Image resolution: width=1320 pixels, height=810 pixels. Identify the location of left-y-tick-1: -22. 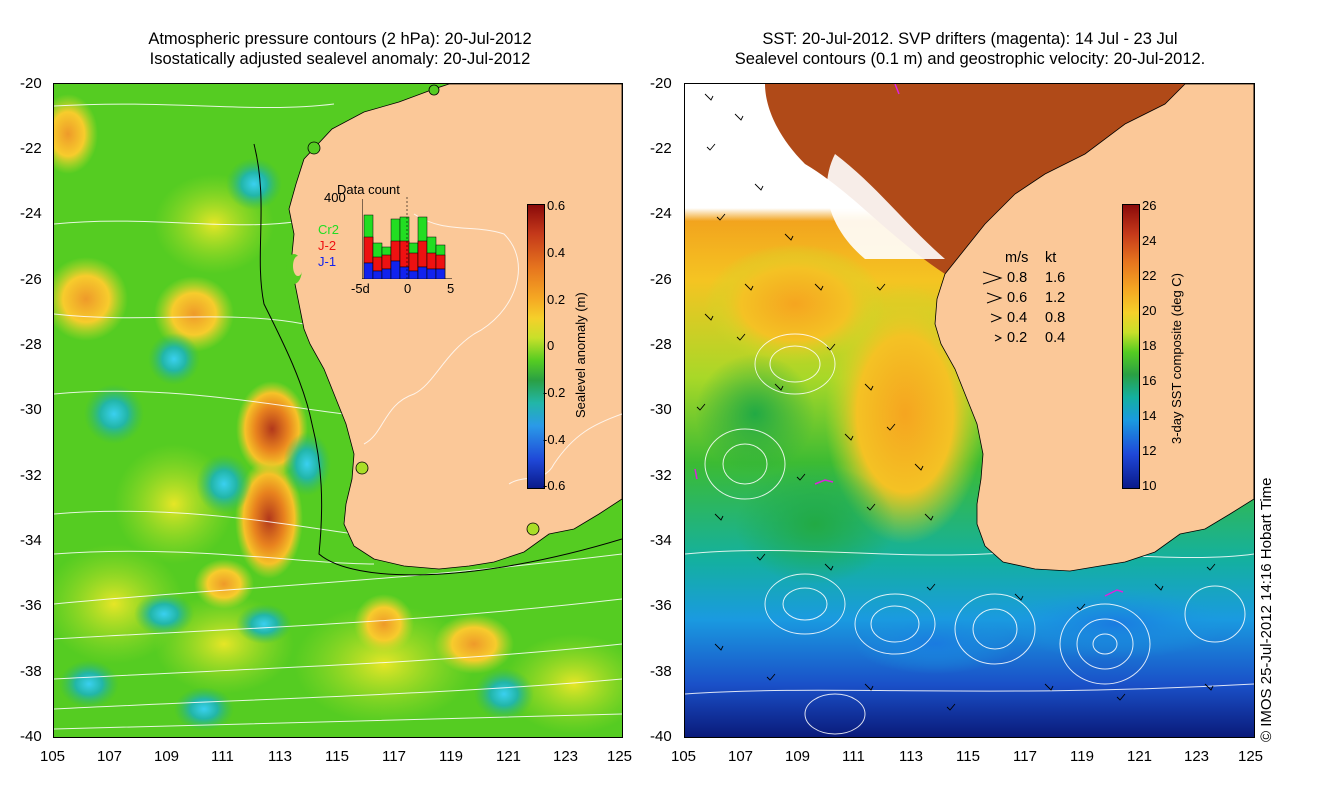
(31, 148).